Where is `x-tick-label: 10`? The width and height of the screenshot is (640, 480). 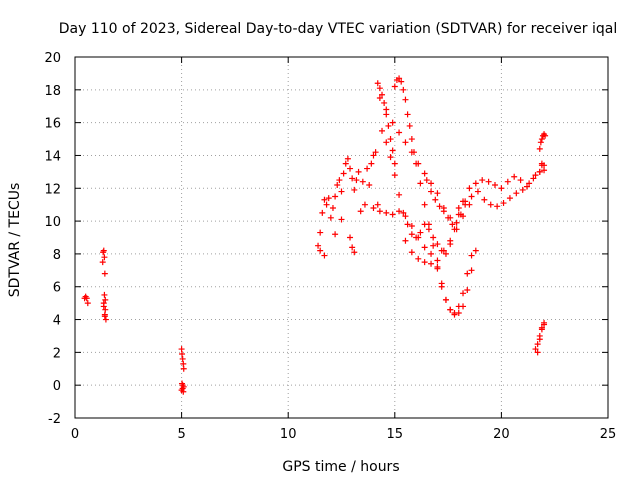 x-tick-label: 10 is located at coordinates (288, 434).